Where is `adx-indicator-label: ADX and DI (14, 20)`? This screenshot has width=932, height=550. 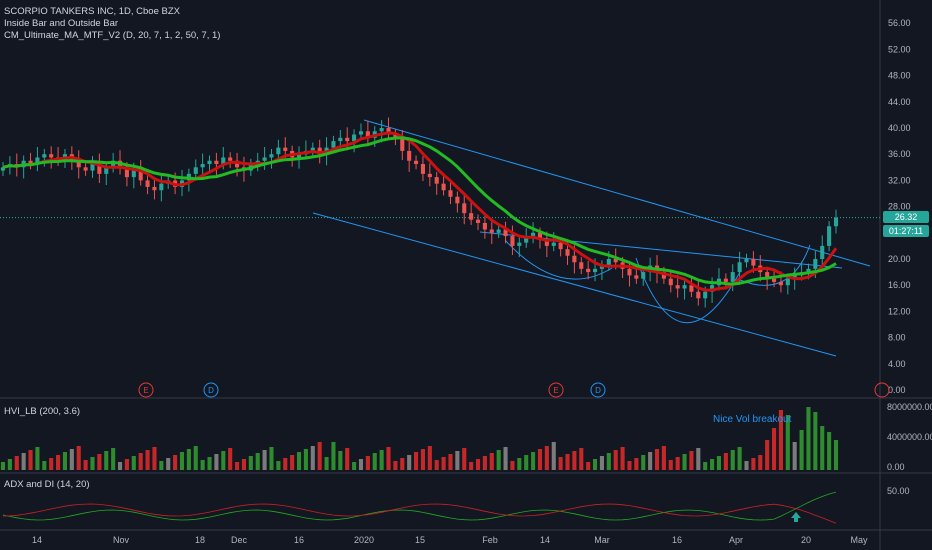
adx-indicator-label: ADX and DI (14, 20) is located at coordinates (47, 484).